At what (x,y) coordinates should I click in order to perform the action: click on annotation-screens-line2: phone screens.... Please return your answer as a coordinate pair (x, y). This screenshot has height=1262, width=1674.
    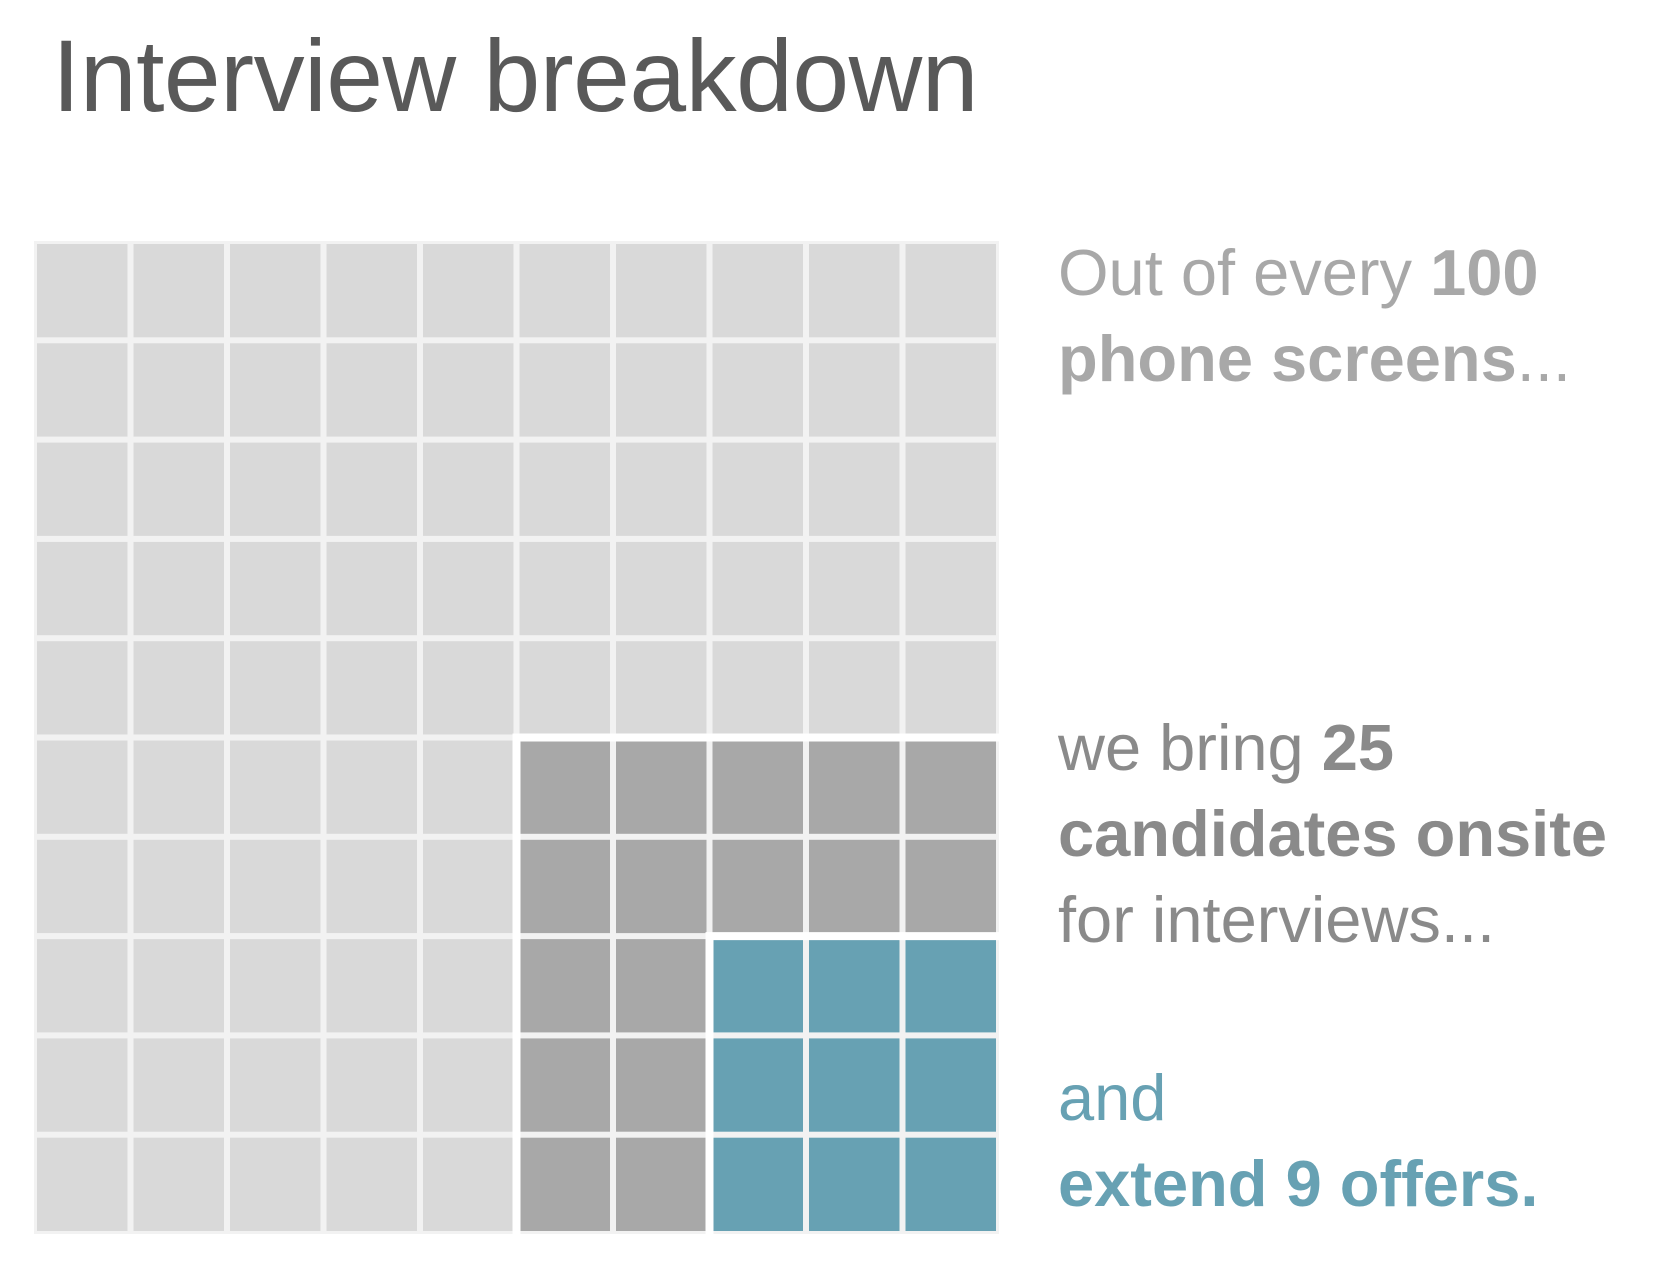
    Looking at the image, I should click on (1314, 359).